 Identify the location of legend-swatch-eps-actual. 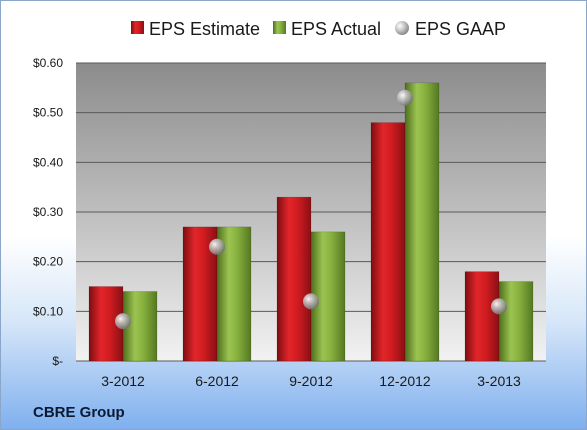
(279, 27).